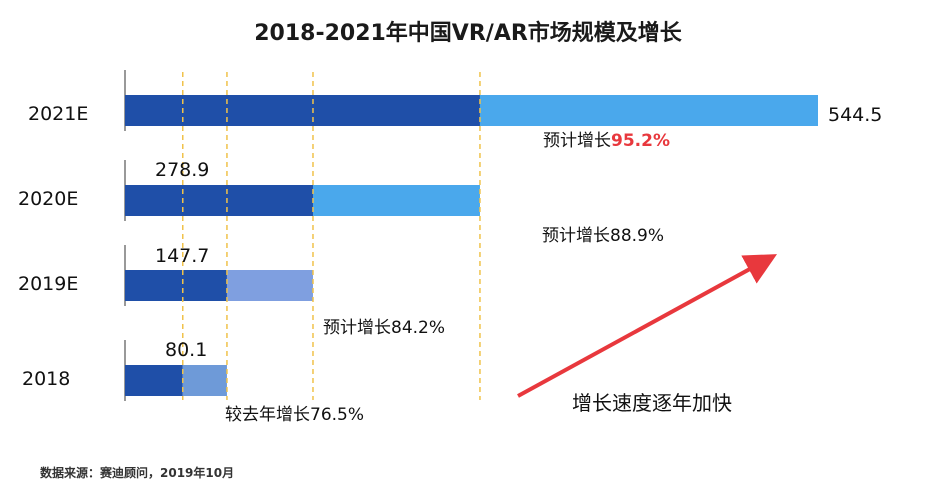 The height and width of the screenshot is (490, 936). What do you see at coordinates (58, 114) in the screenshot?
I see `category-label: 2021E` at bounding box center [58, 114].